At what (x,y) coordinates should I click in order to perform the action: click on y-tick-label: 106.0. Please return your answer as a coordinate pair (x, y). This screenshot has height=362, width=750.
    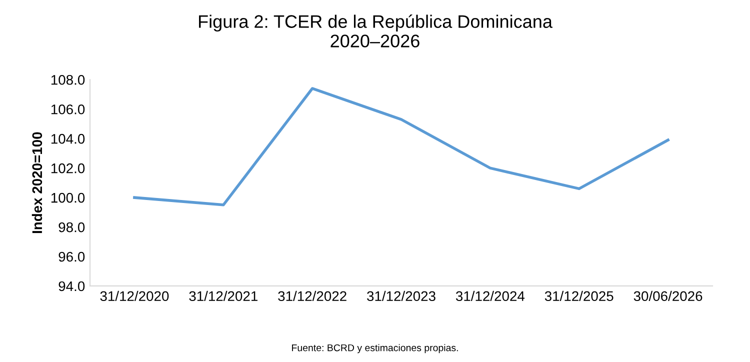
    Looking at the image, I should click on (68, 109).